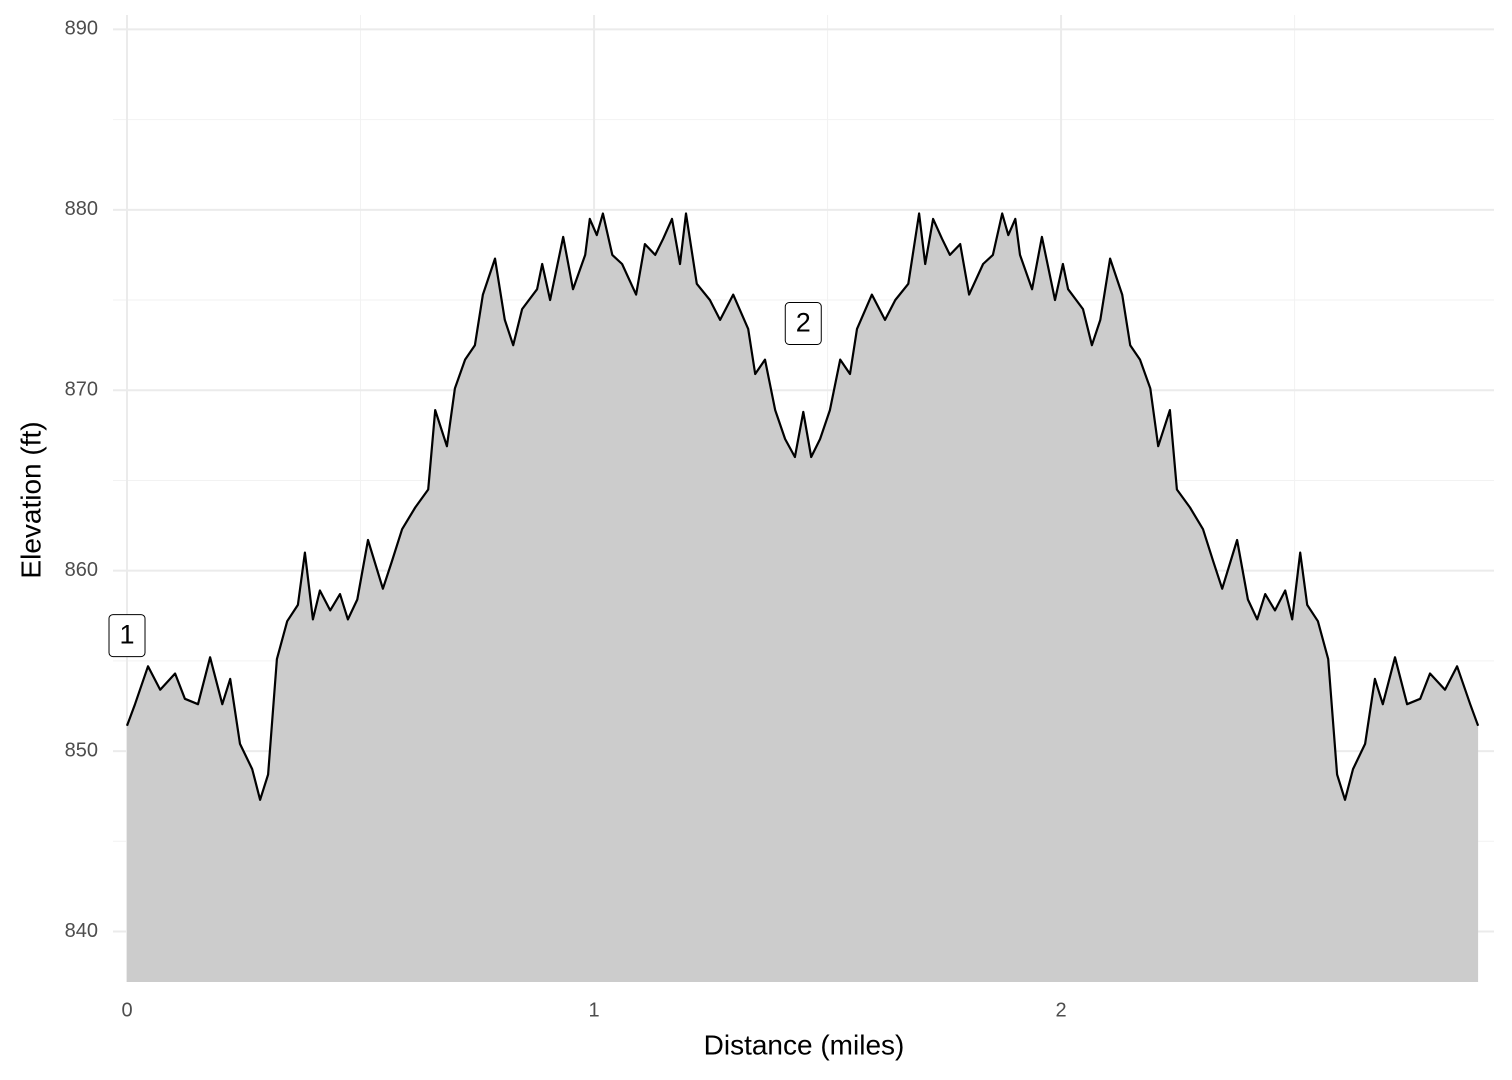 The image size is (1512, 1080). I want to click on y-tick-label: 850, so click(81, 750).